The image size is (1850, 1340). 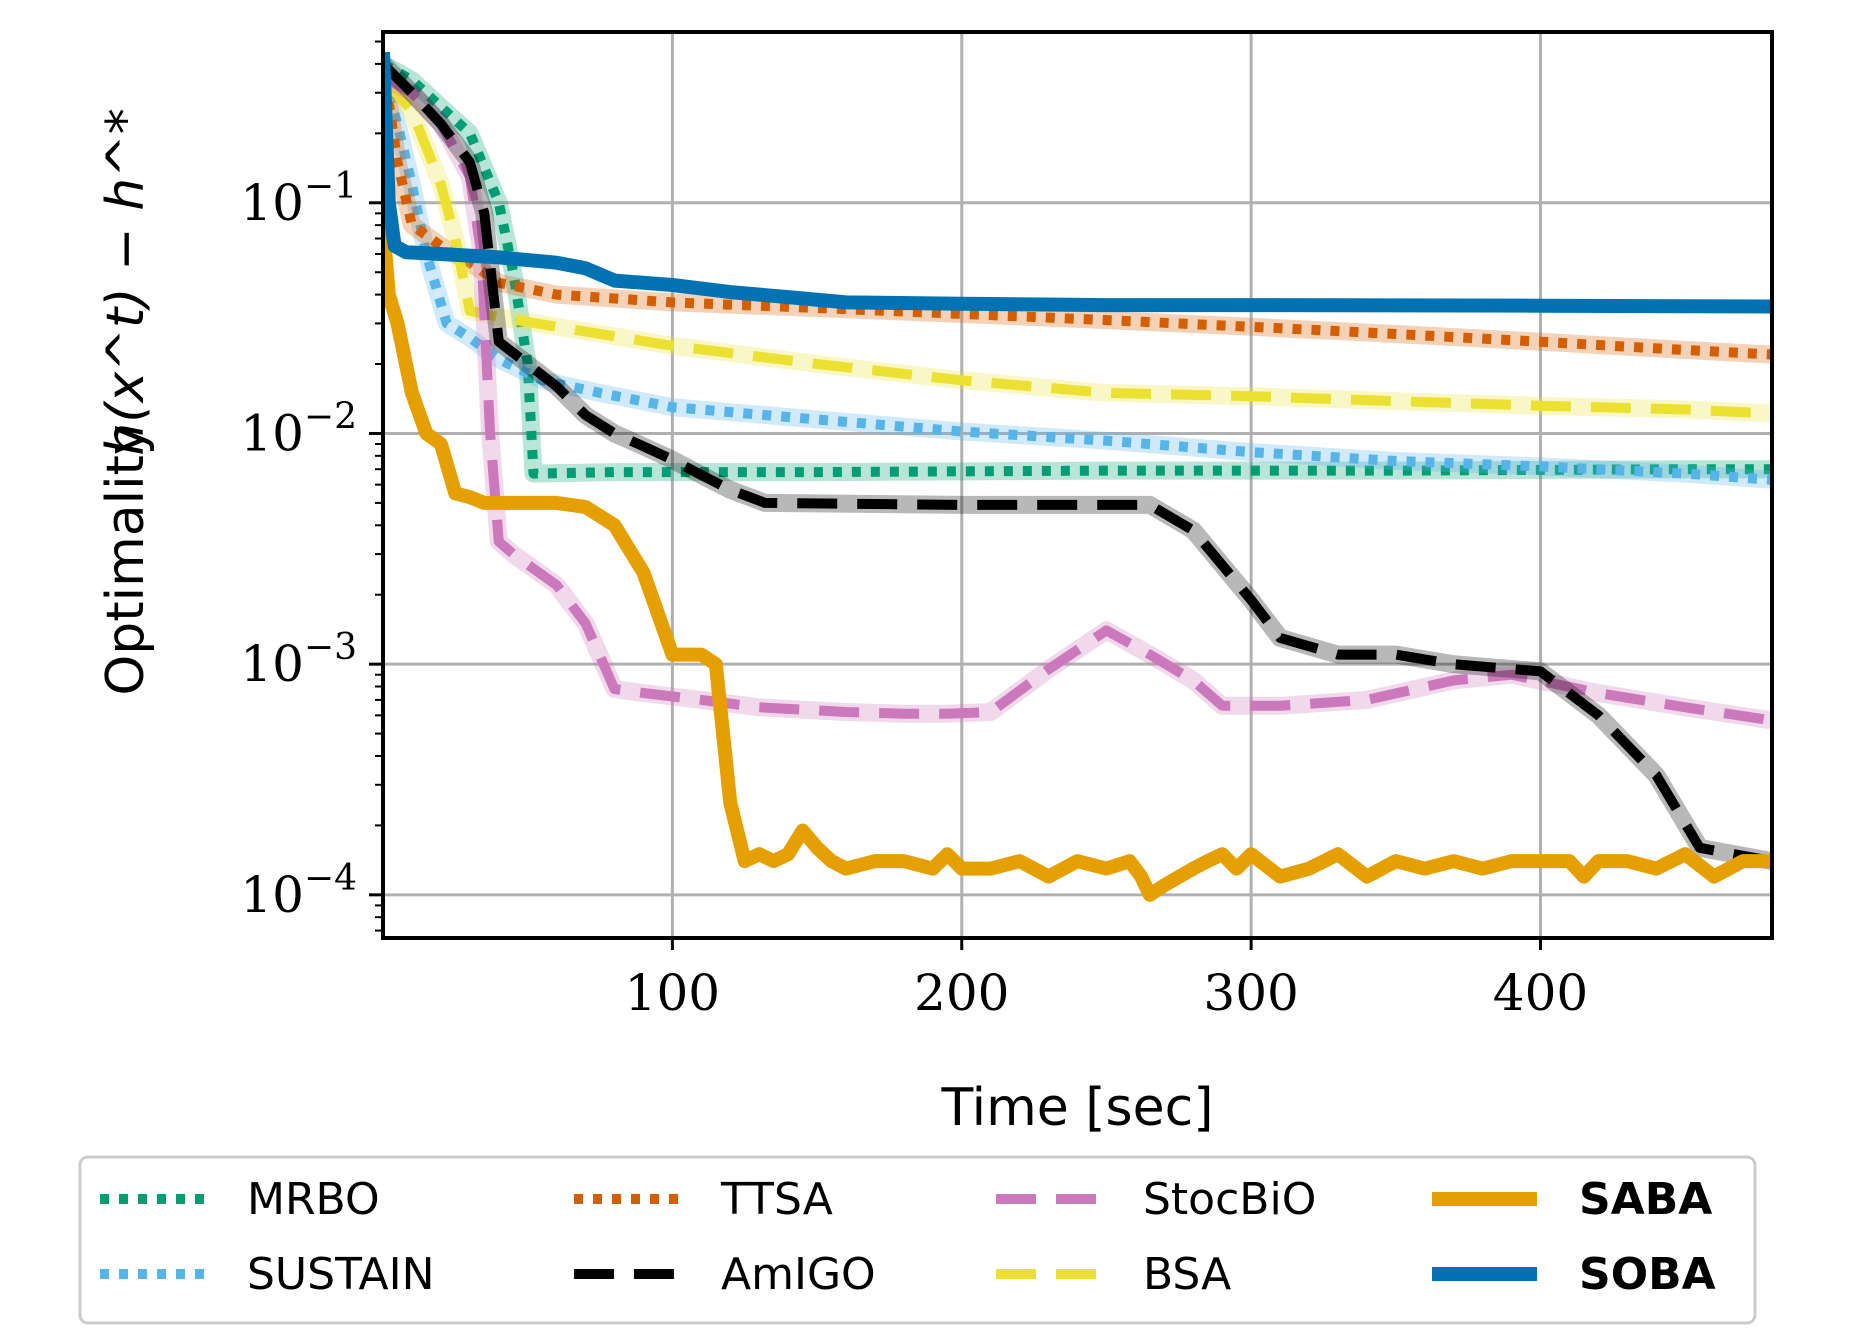 What do you see at coordinates (126, 559) in the screenshot?
I see `y-axis-label-text: Optimality` at bounding box center [126, 559].